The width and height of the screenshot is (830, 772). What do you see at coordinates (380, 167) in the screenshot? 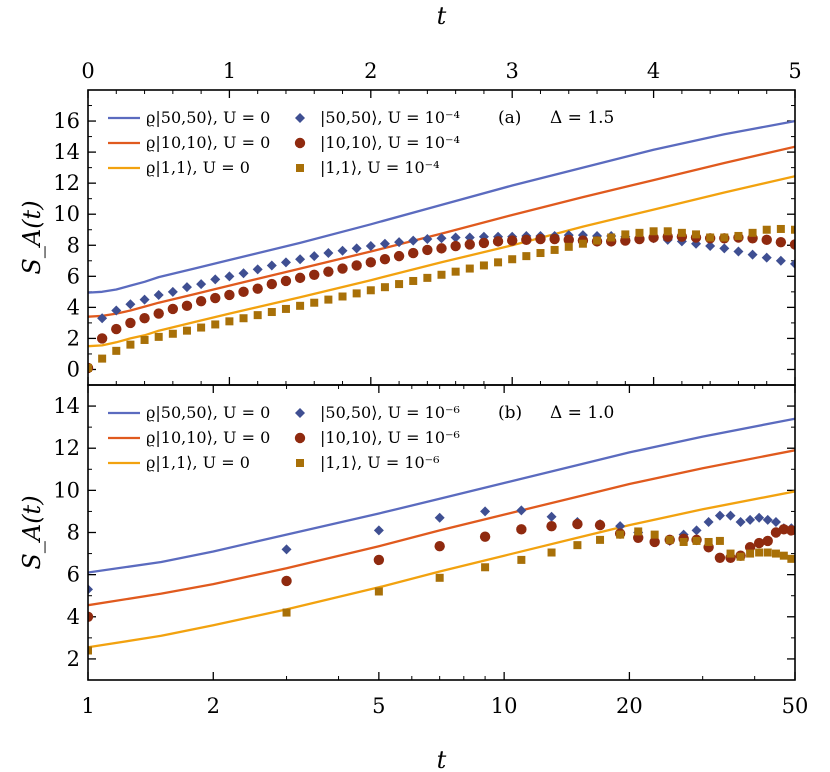
I see `legend-label: |1,1⟩, U = 10⁻⁴` at bounding box center [380, 167].